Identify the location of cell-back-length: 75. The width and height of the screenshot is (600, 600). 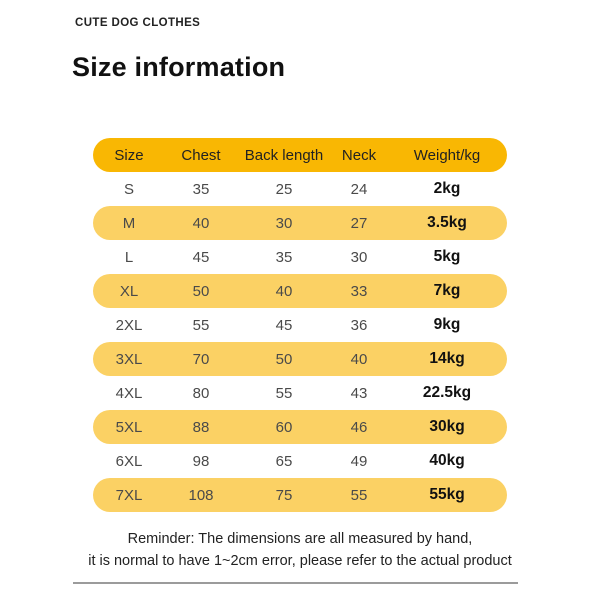
(284, 495).